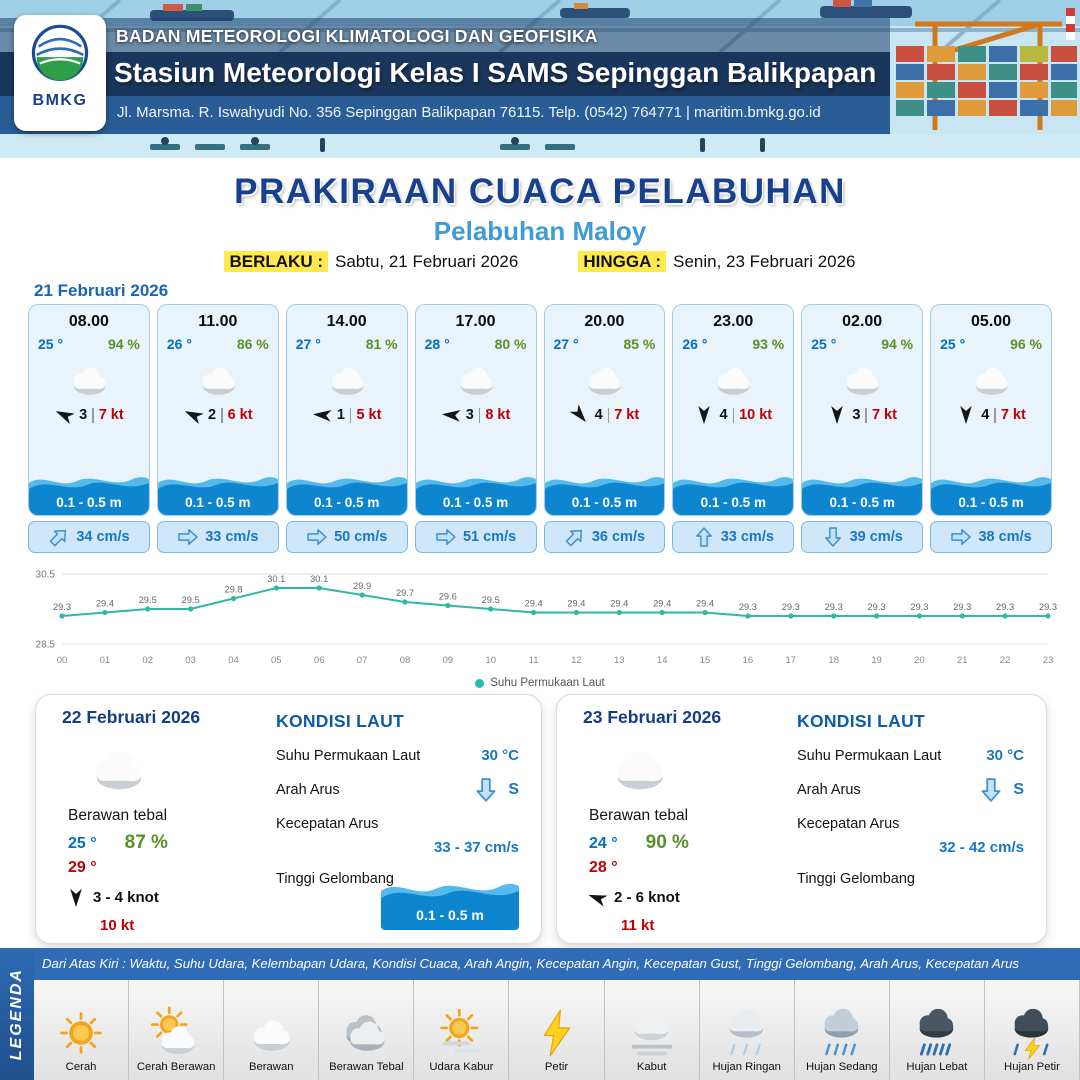 This screenshot has width=1080, height=1080. What do you see at coordinates (448, 597) in the screenshot?
I see `svg-text: 29.6` at bounding box center [448, 597].